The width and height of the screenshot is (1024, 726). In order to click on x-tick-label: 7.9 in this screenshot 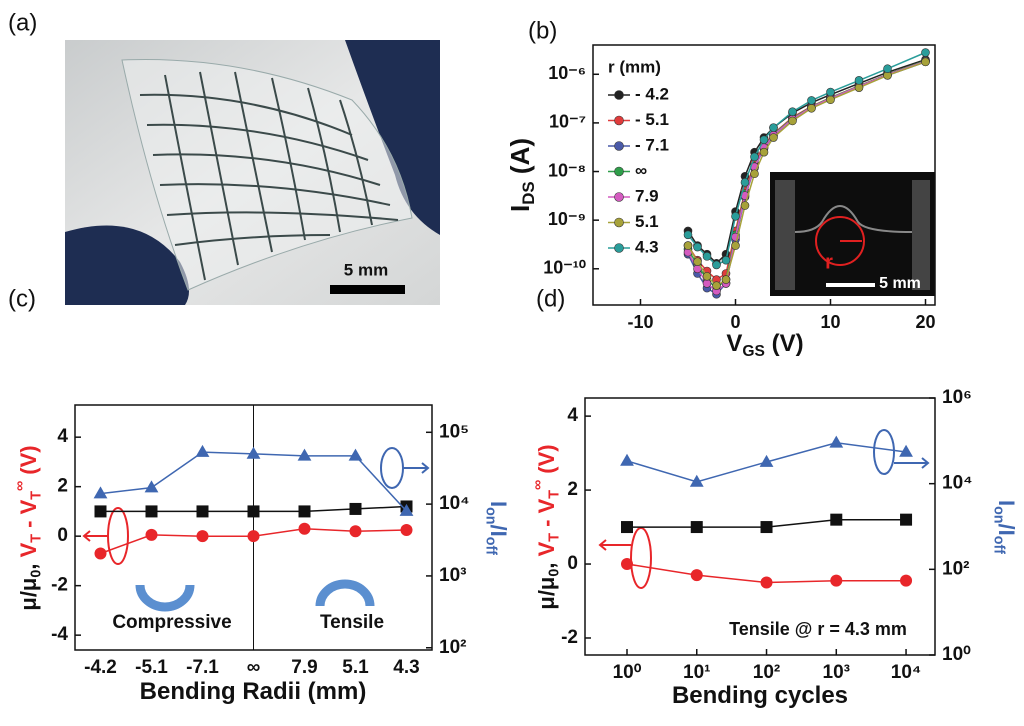, I will do `click(304, 667)`.